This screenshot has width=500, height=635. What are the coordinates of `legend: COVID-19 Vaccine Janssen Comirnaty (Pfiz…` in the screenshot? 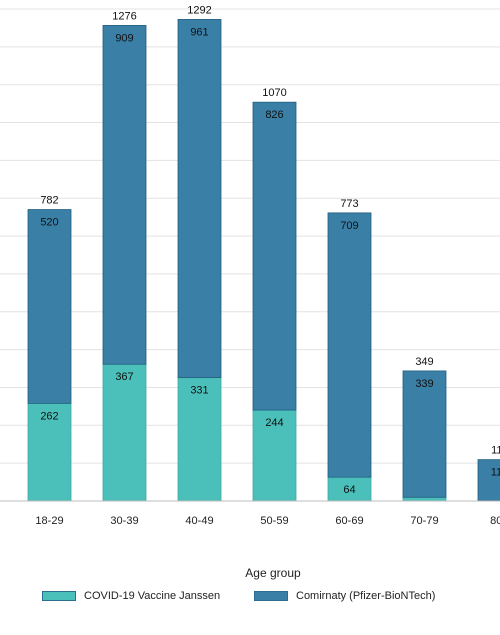 It's located at (250, 600).